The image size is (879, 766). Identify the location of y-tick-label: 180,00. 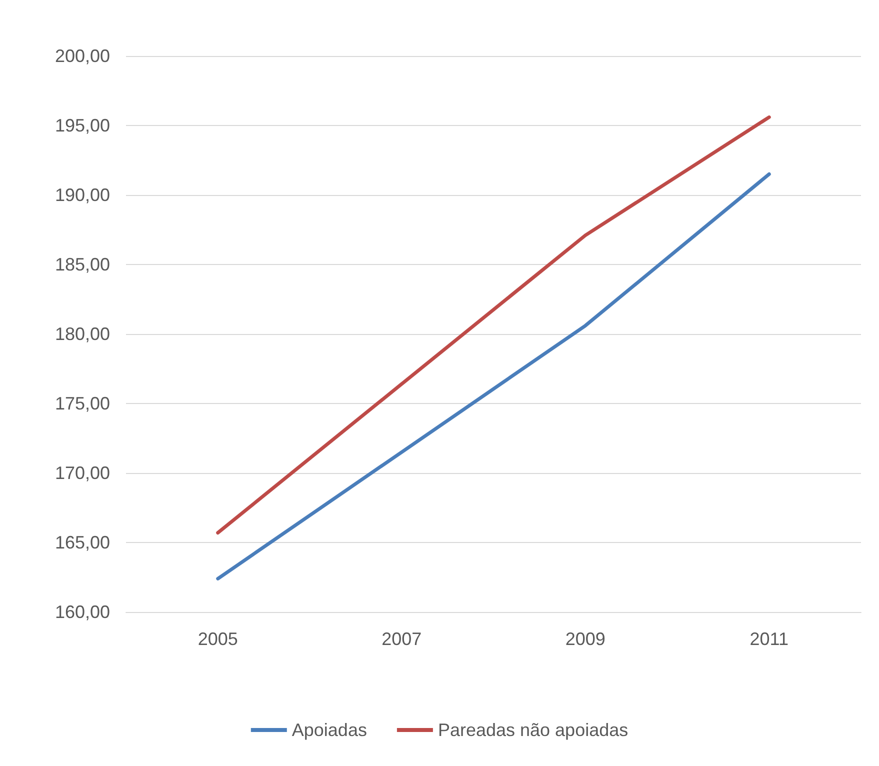
(82, 334).